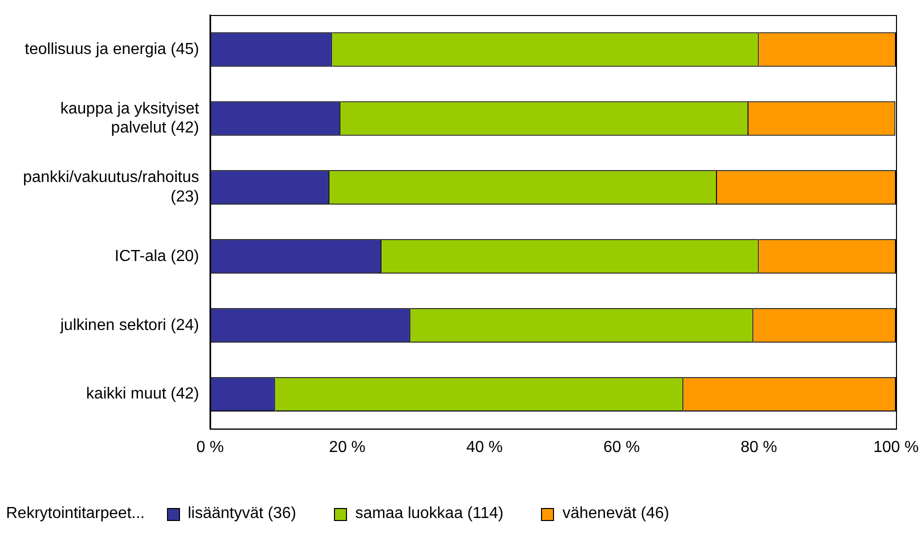 The height and width of the screenshot is (560, 922). What do you see at coordinates (111, 187) in the screenshot?
I see `y-tick-label: pankki/vakuutus/rahoitus (23)` at bounding box center [111, 187].